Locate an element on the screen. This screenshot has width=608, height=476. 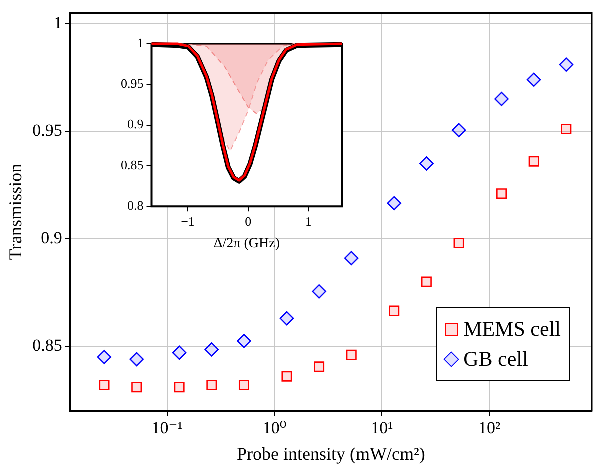
legend-label: GB cell is located at coordinates (496, 359).